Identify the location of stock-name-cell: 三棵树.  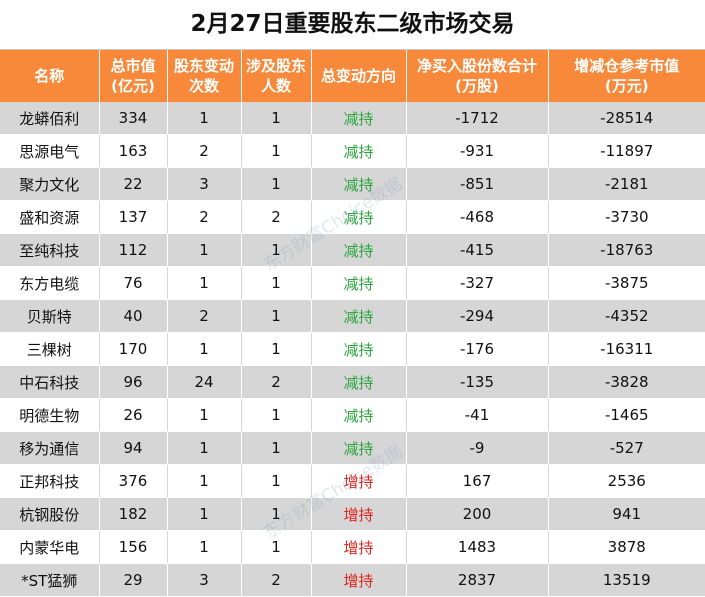
(50, 349).